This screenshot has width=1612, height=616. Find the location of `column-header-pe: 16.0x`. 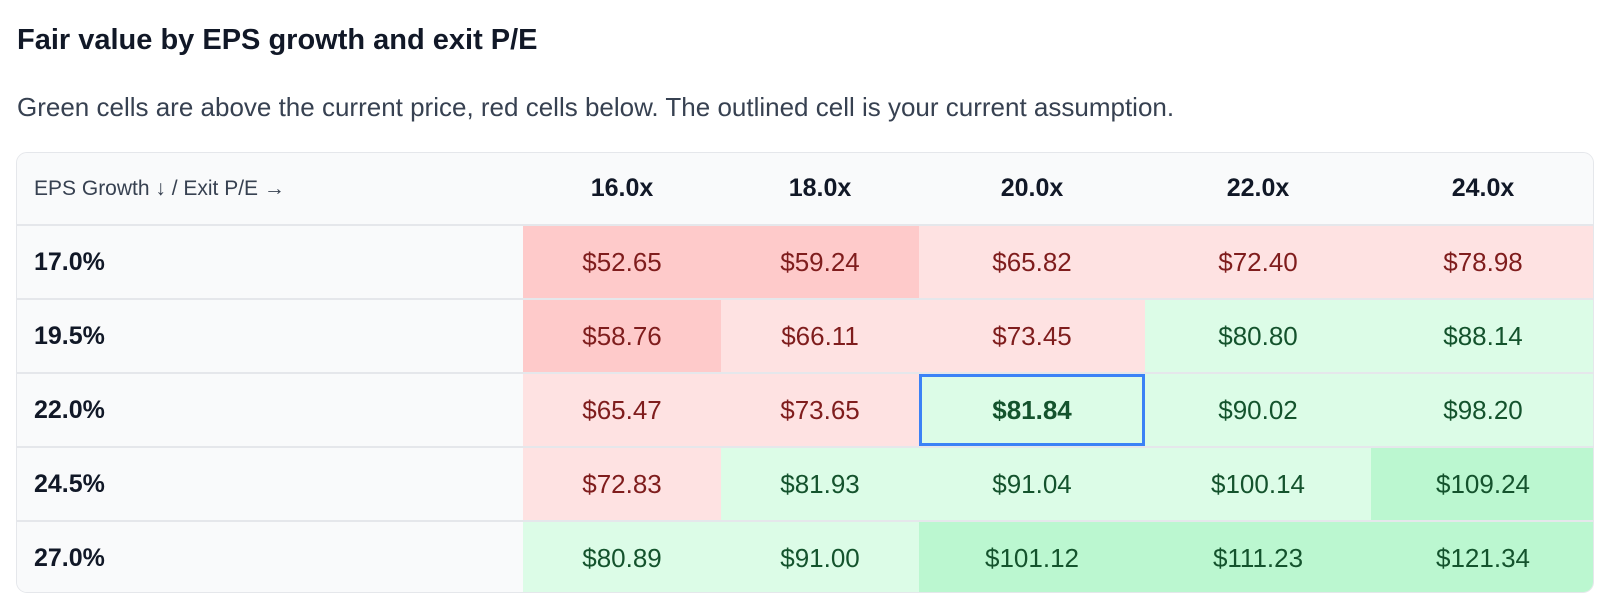

column-header-pe: 16.0x is located at coordinates (622, 189).